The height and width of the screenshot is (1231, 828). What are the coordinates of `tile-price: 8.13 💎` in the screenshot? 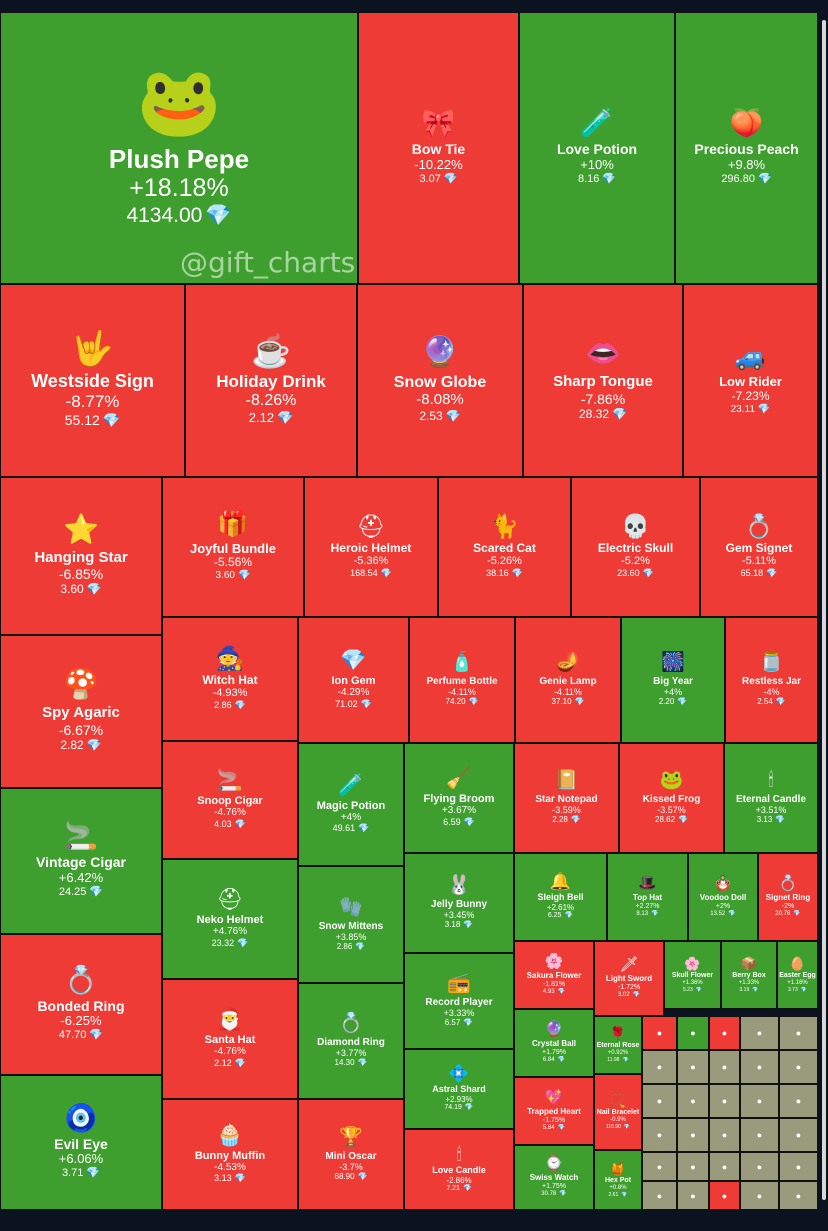 It's located at (647, 914).